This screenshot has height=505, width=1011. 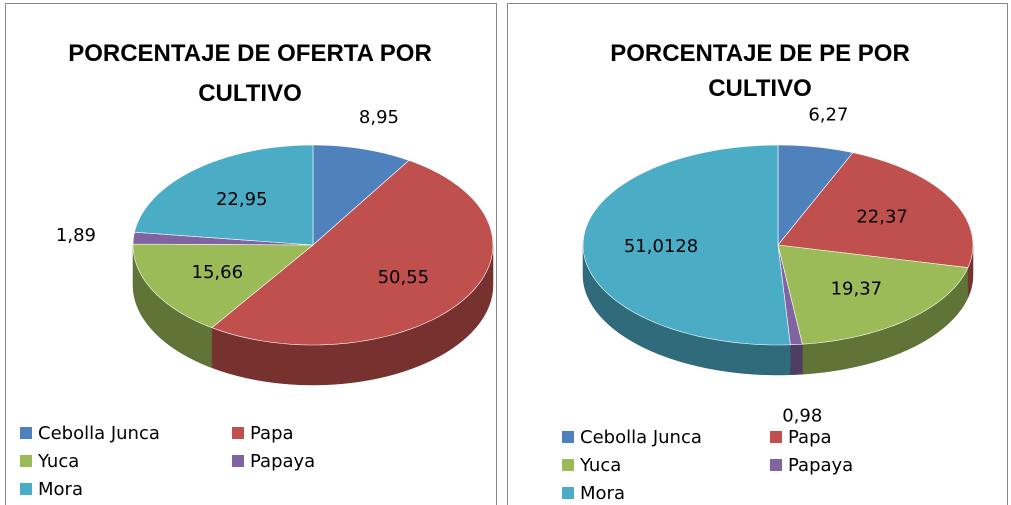 I want to click on slice-side, so click(x=796, y=359).